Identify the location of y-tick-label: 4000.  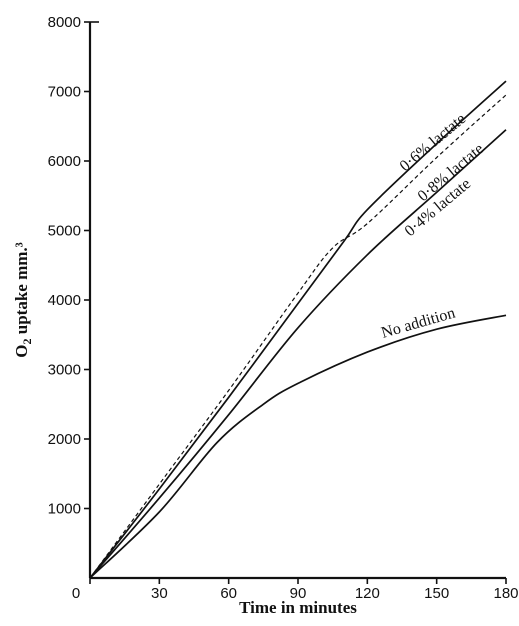
(64, 300).